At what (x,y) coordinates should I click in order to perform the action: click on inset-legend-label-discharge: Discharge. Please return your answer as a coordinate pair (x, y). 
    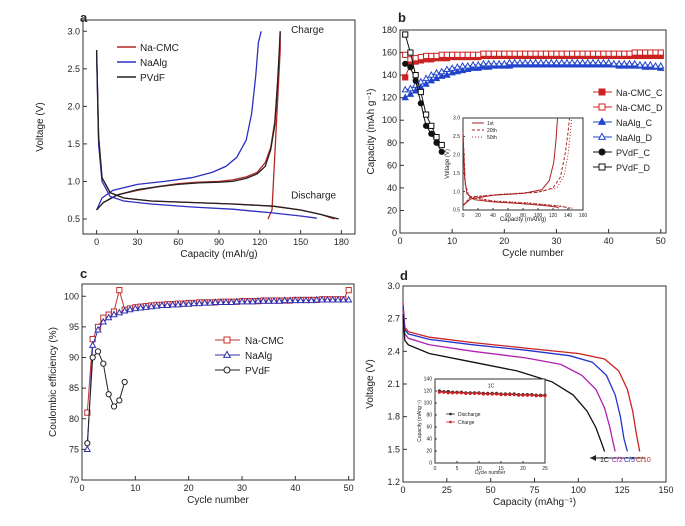
    Looking at the image, I should click on (469, 415).